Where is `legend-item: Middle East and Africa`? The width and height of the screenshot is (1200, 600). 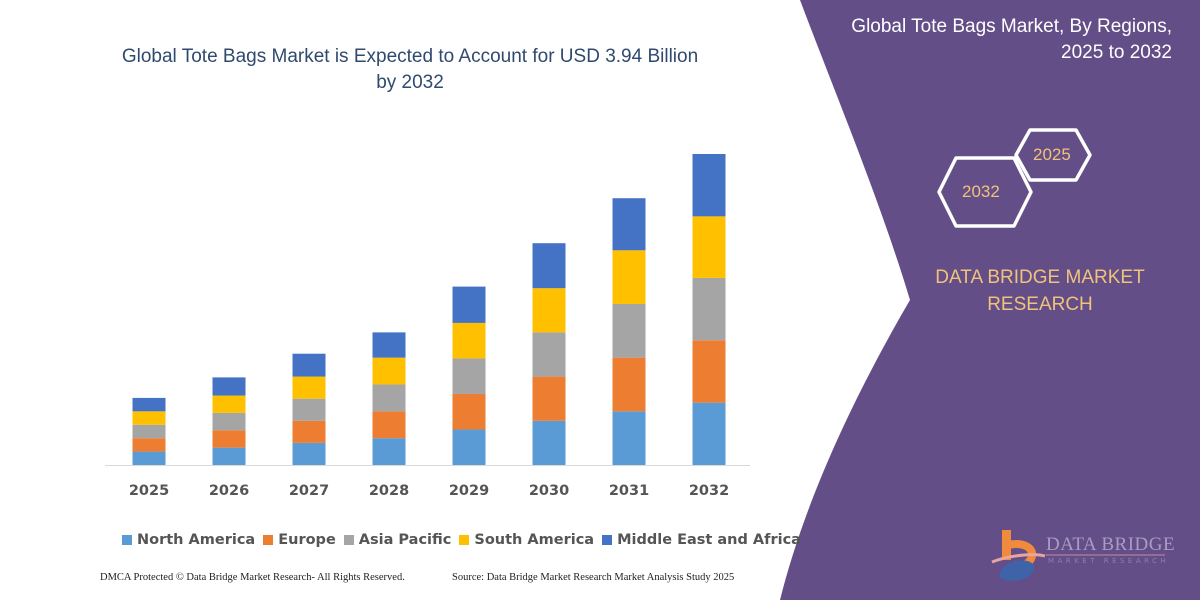
legend-item: Middle East and Africa is located at coordinates (701, 540).